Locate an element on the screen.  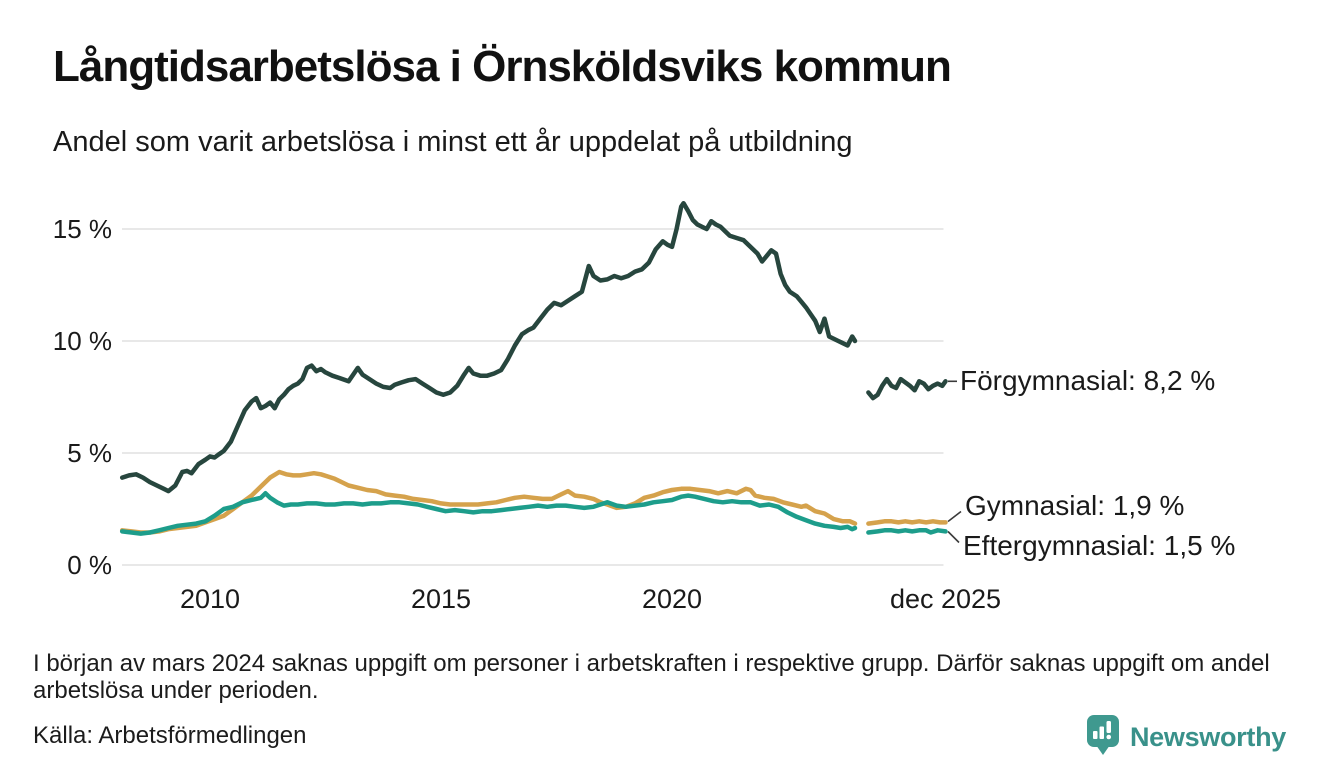
newsworthy-logo-icon is located at coordinates (1104, 737).